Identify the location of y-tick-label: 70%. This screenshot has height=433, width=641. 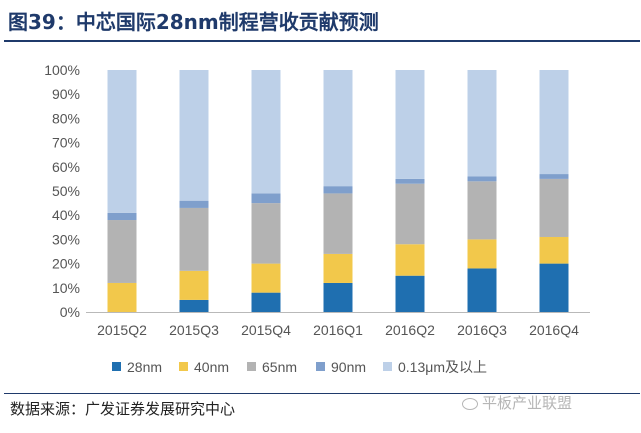
(66, 143).